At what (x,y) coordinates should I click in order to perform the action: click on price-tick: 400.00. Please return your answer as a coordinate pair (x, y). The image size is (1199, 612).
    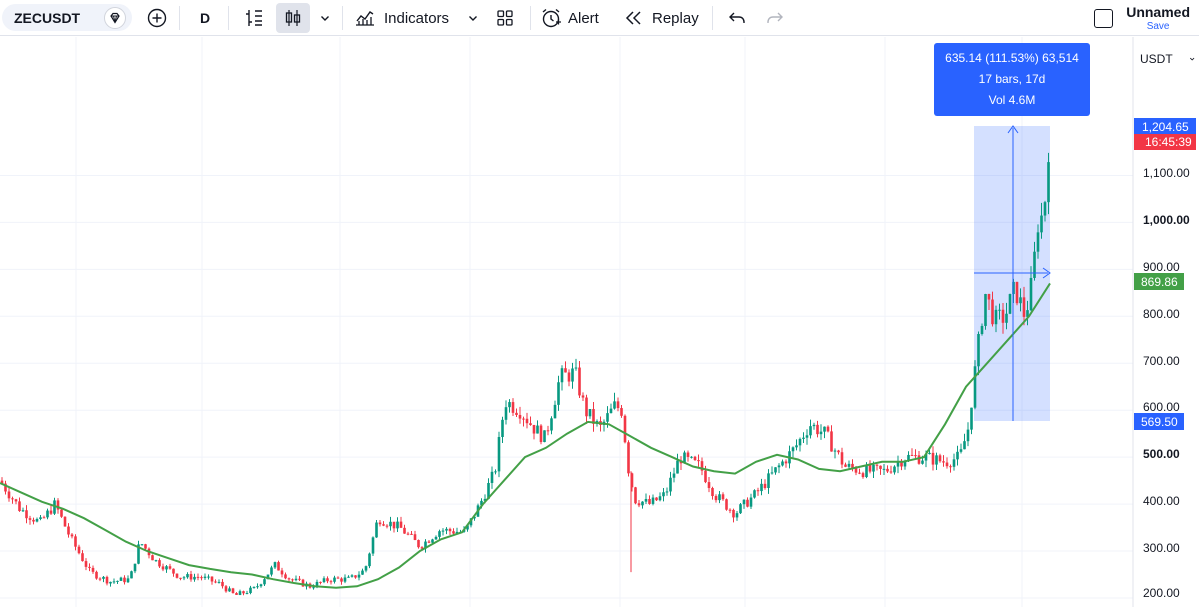
    Looking at the image, I should click on (1161, 501).